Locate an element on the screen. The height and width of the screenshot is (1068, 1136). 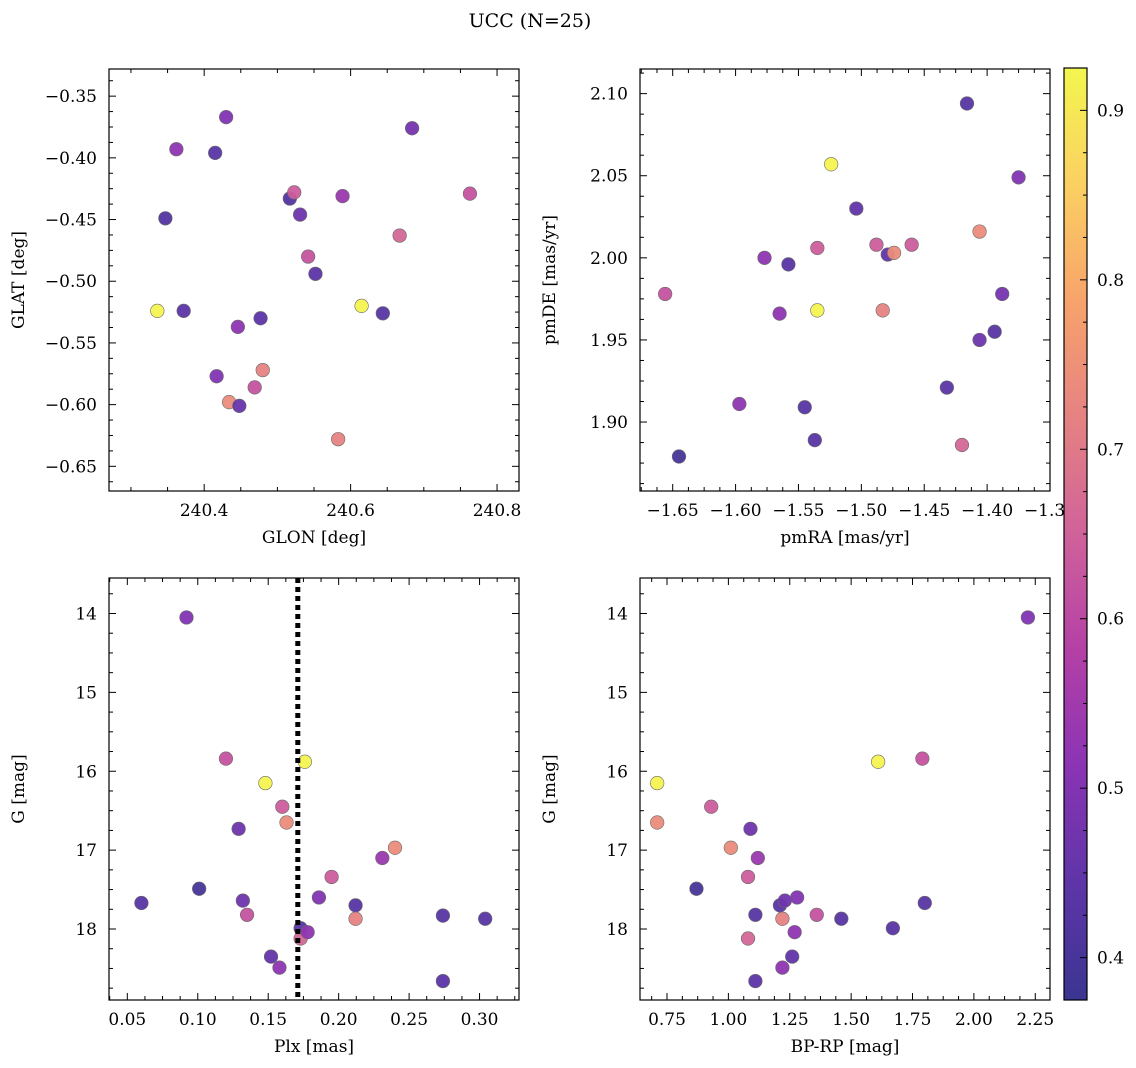
x-axis-label: pmRA [mas/yr] is located at coordinates (844, 538).